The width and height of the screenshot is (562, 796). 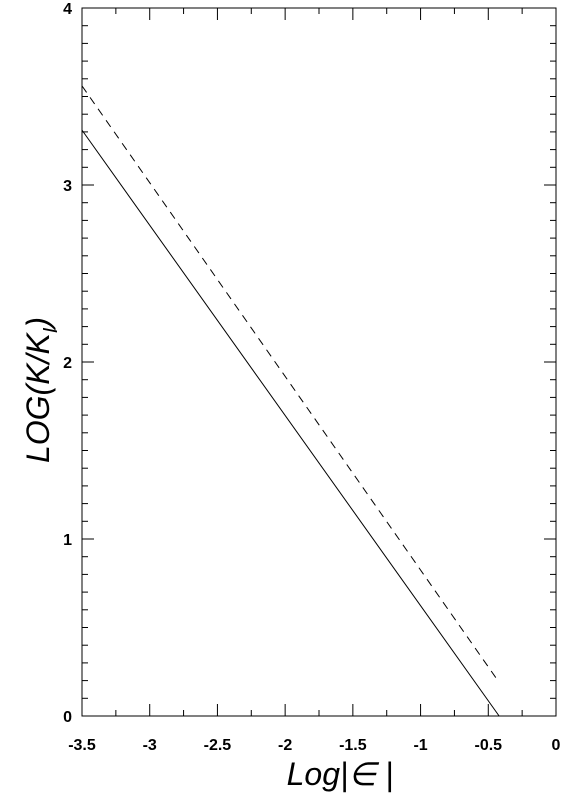 I want to click on x-axis-title-symbol: ∈, so click(x=363, y=774).